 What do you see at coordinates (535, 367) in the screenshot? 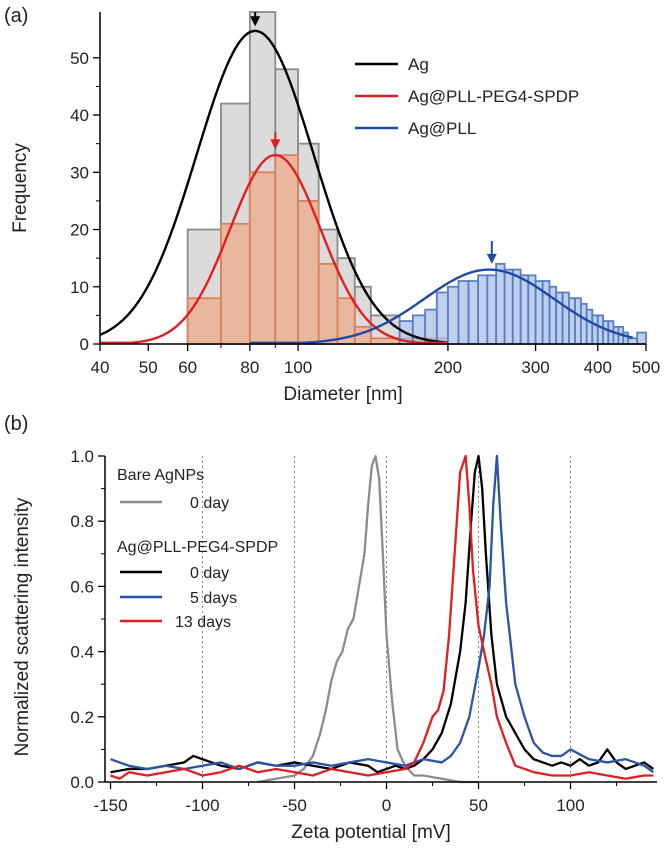
I see `x-tick-label: 300` at bounding box center [535, 367].